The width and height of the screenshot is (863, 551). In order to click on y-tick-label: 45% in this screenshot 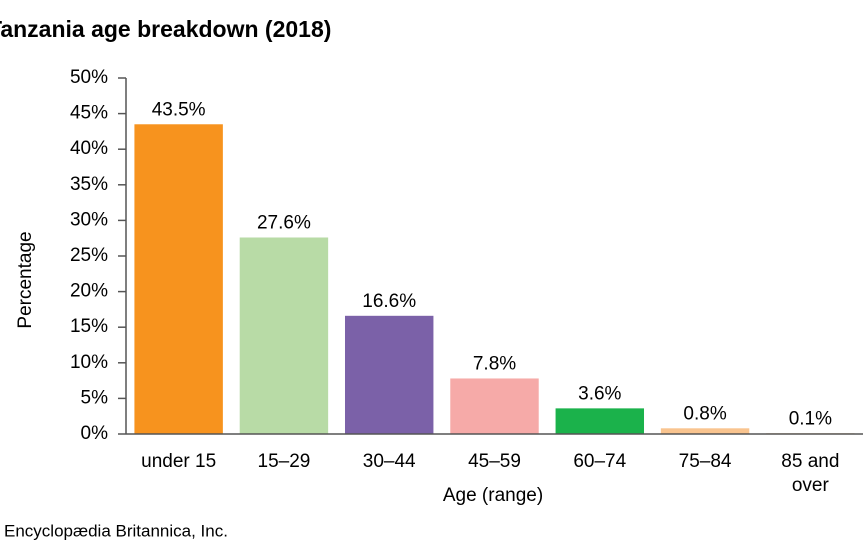, I will do `click(89, 113)`.